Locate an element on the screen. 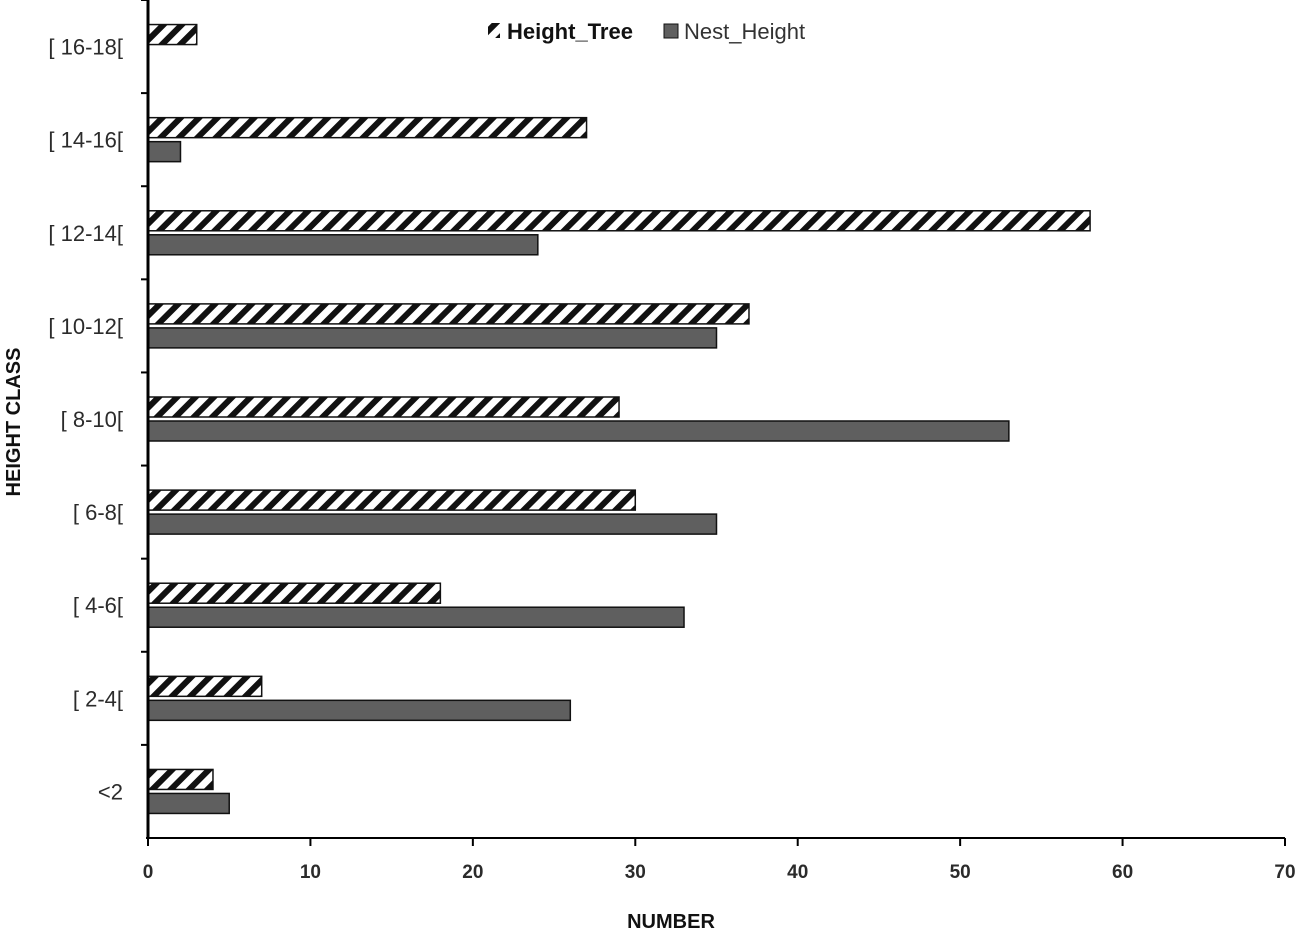 Image resolution: width=1299 pixels, height=932 pixels. y-tick-label: [ 16-18[ is located at coordinates (85, 47).